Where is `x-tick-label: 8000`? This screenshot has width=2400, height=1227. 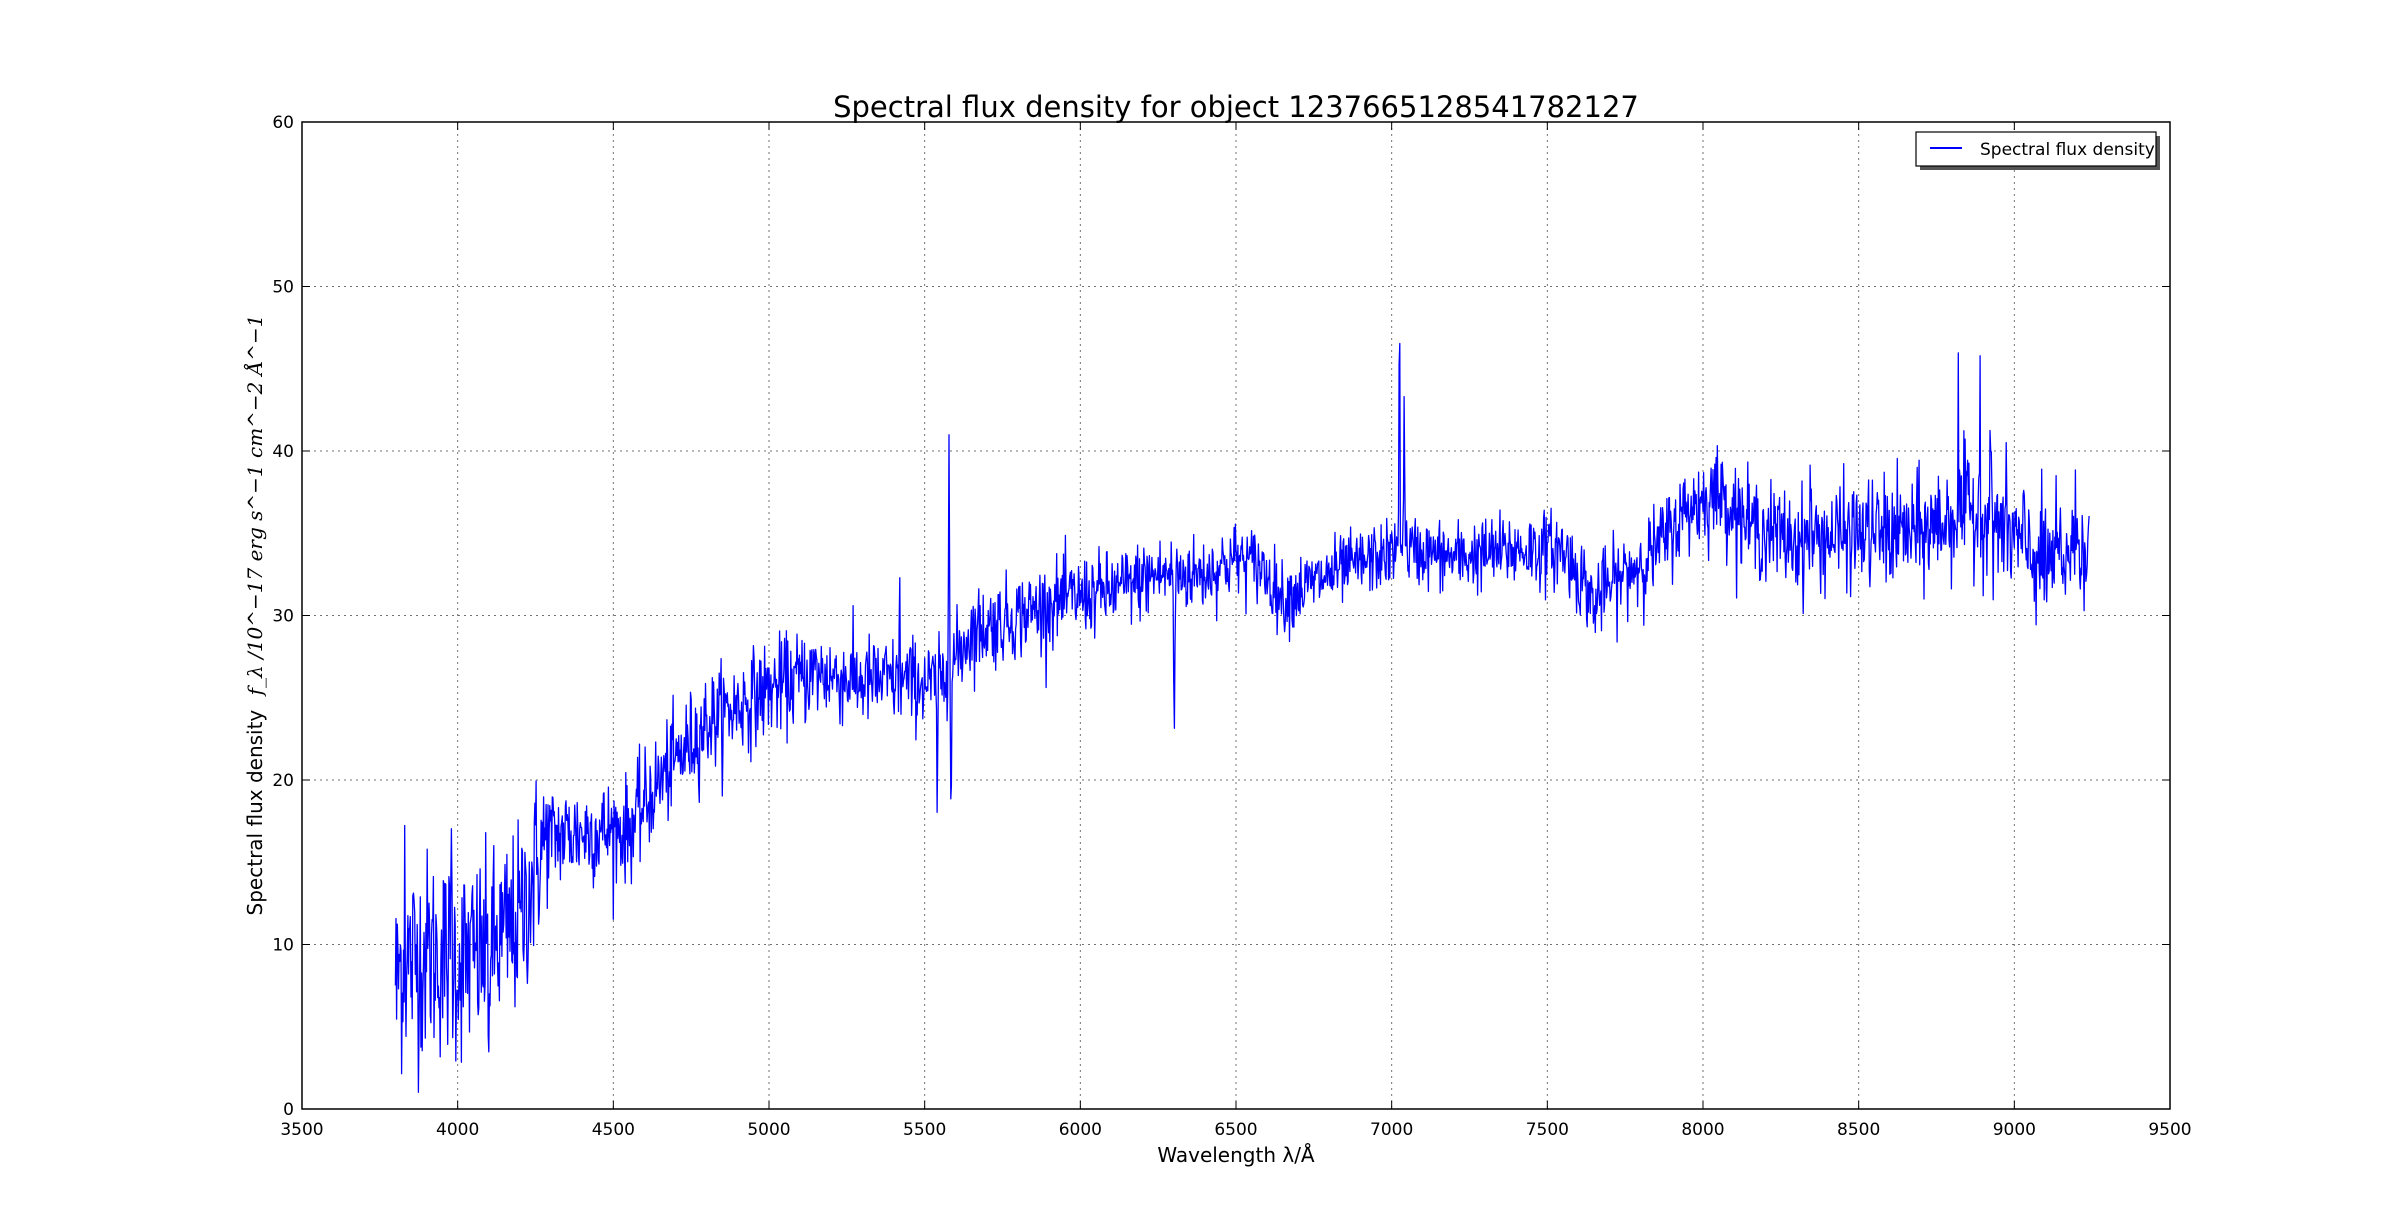
x-tick-label: 8000 is located at coordinates (1702, 1130).